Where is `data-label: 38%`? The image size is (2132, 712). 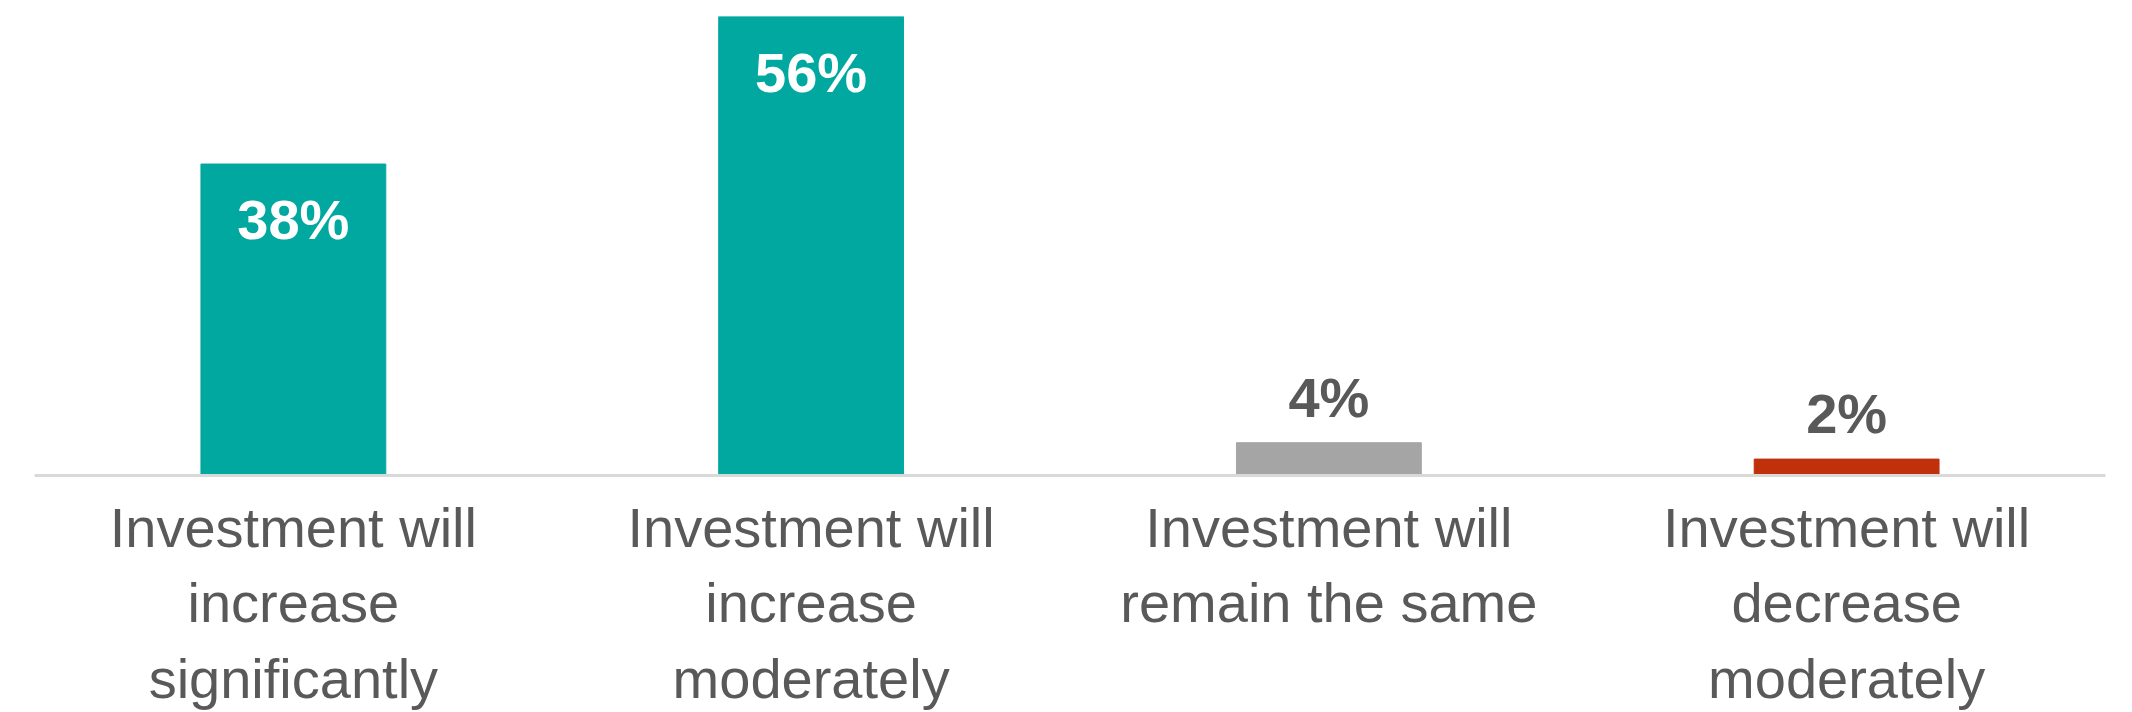
data-label: 38% is located at coordinates (293, 220).